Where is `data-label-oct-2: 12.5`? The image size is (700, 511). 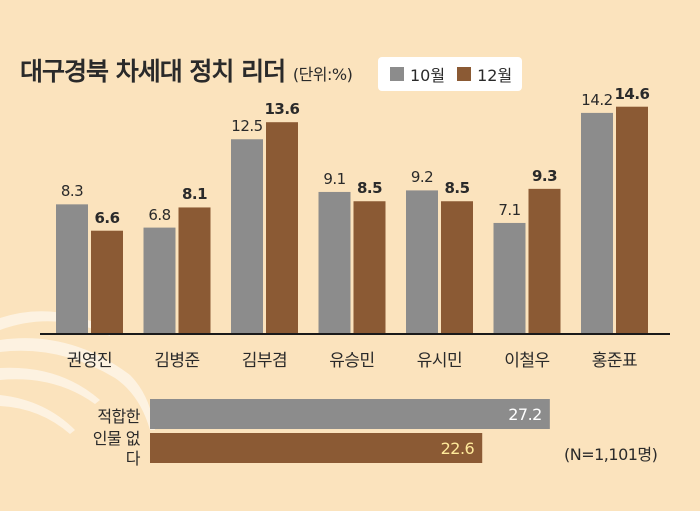
data-label-oct-2: 12.5 is located at coordinates (247, 126).